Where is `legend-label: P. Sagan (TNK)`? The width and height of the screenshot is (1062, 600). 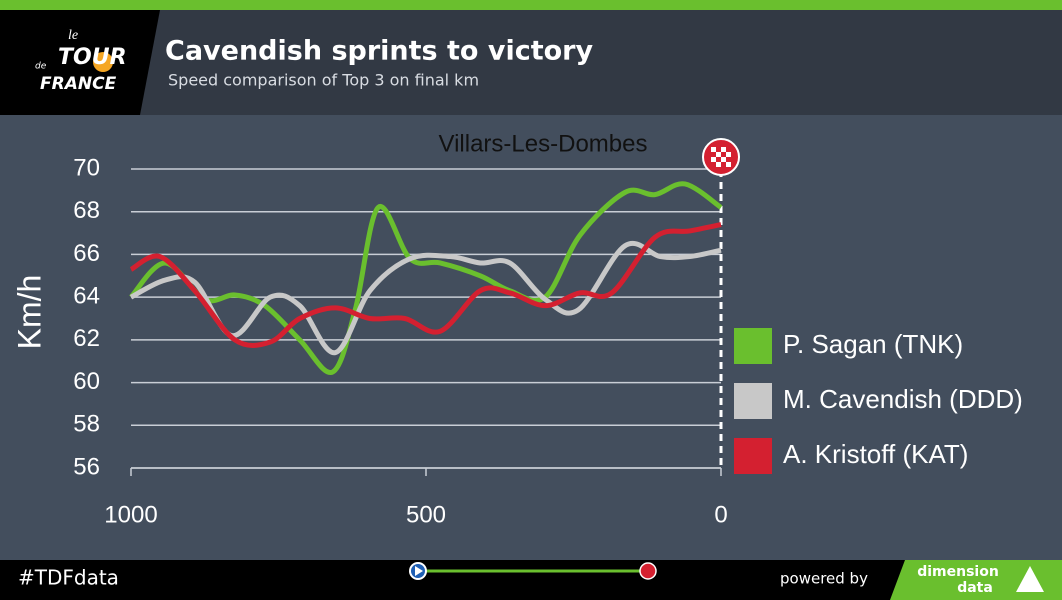
legend-label: P. Sagan (TNK) is located at coordinates (873, 344).